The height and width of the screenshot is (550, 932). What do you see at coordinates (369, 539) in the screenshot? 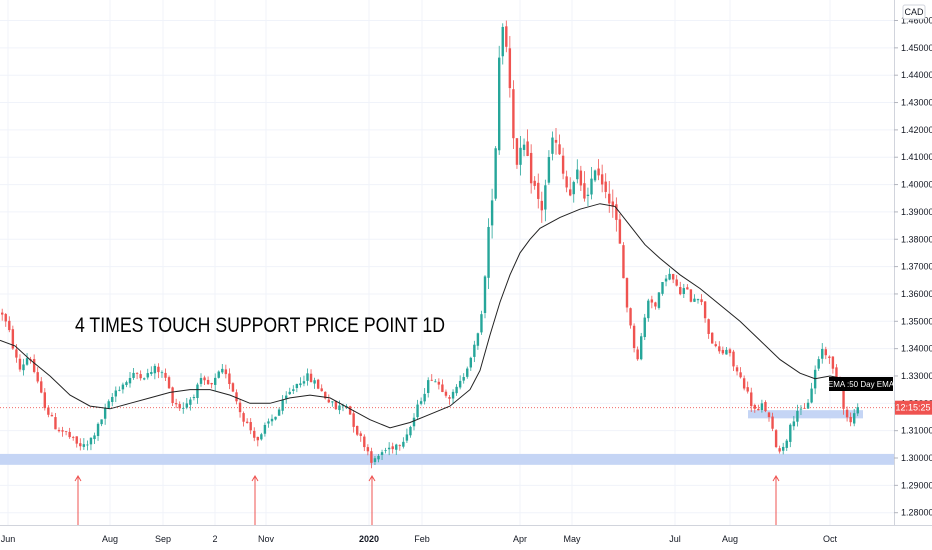
I see `x-tick-label: 2020` at bounding box center [369, 539].